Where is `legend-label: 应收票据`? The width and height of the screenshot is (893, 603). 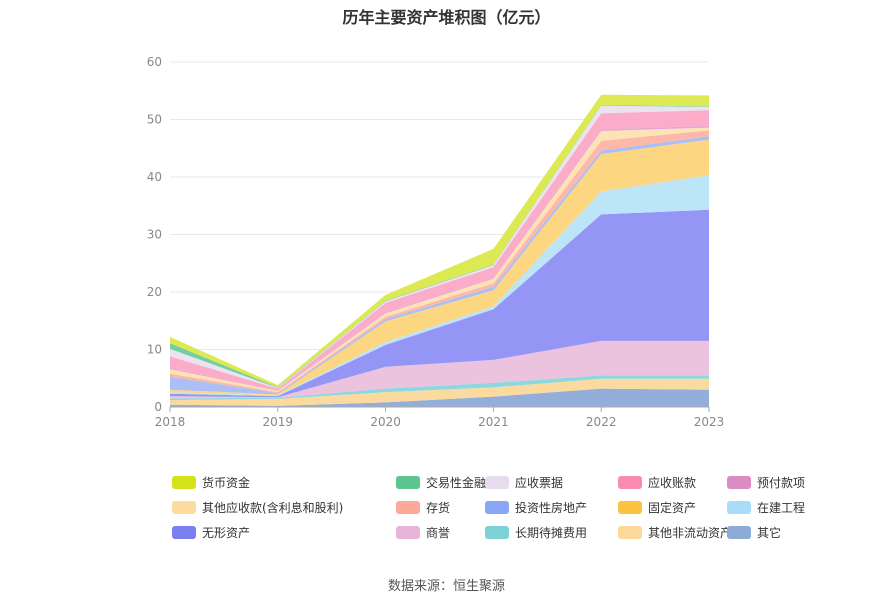 legend-label: 应收票据 is located at coordinates (539, 482).